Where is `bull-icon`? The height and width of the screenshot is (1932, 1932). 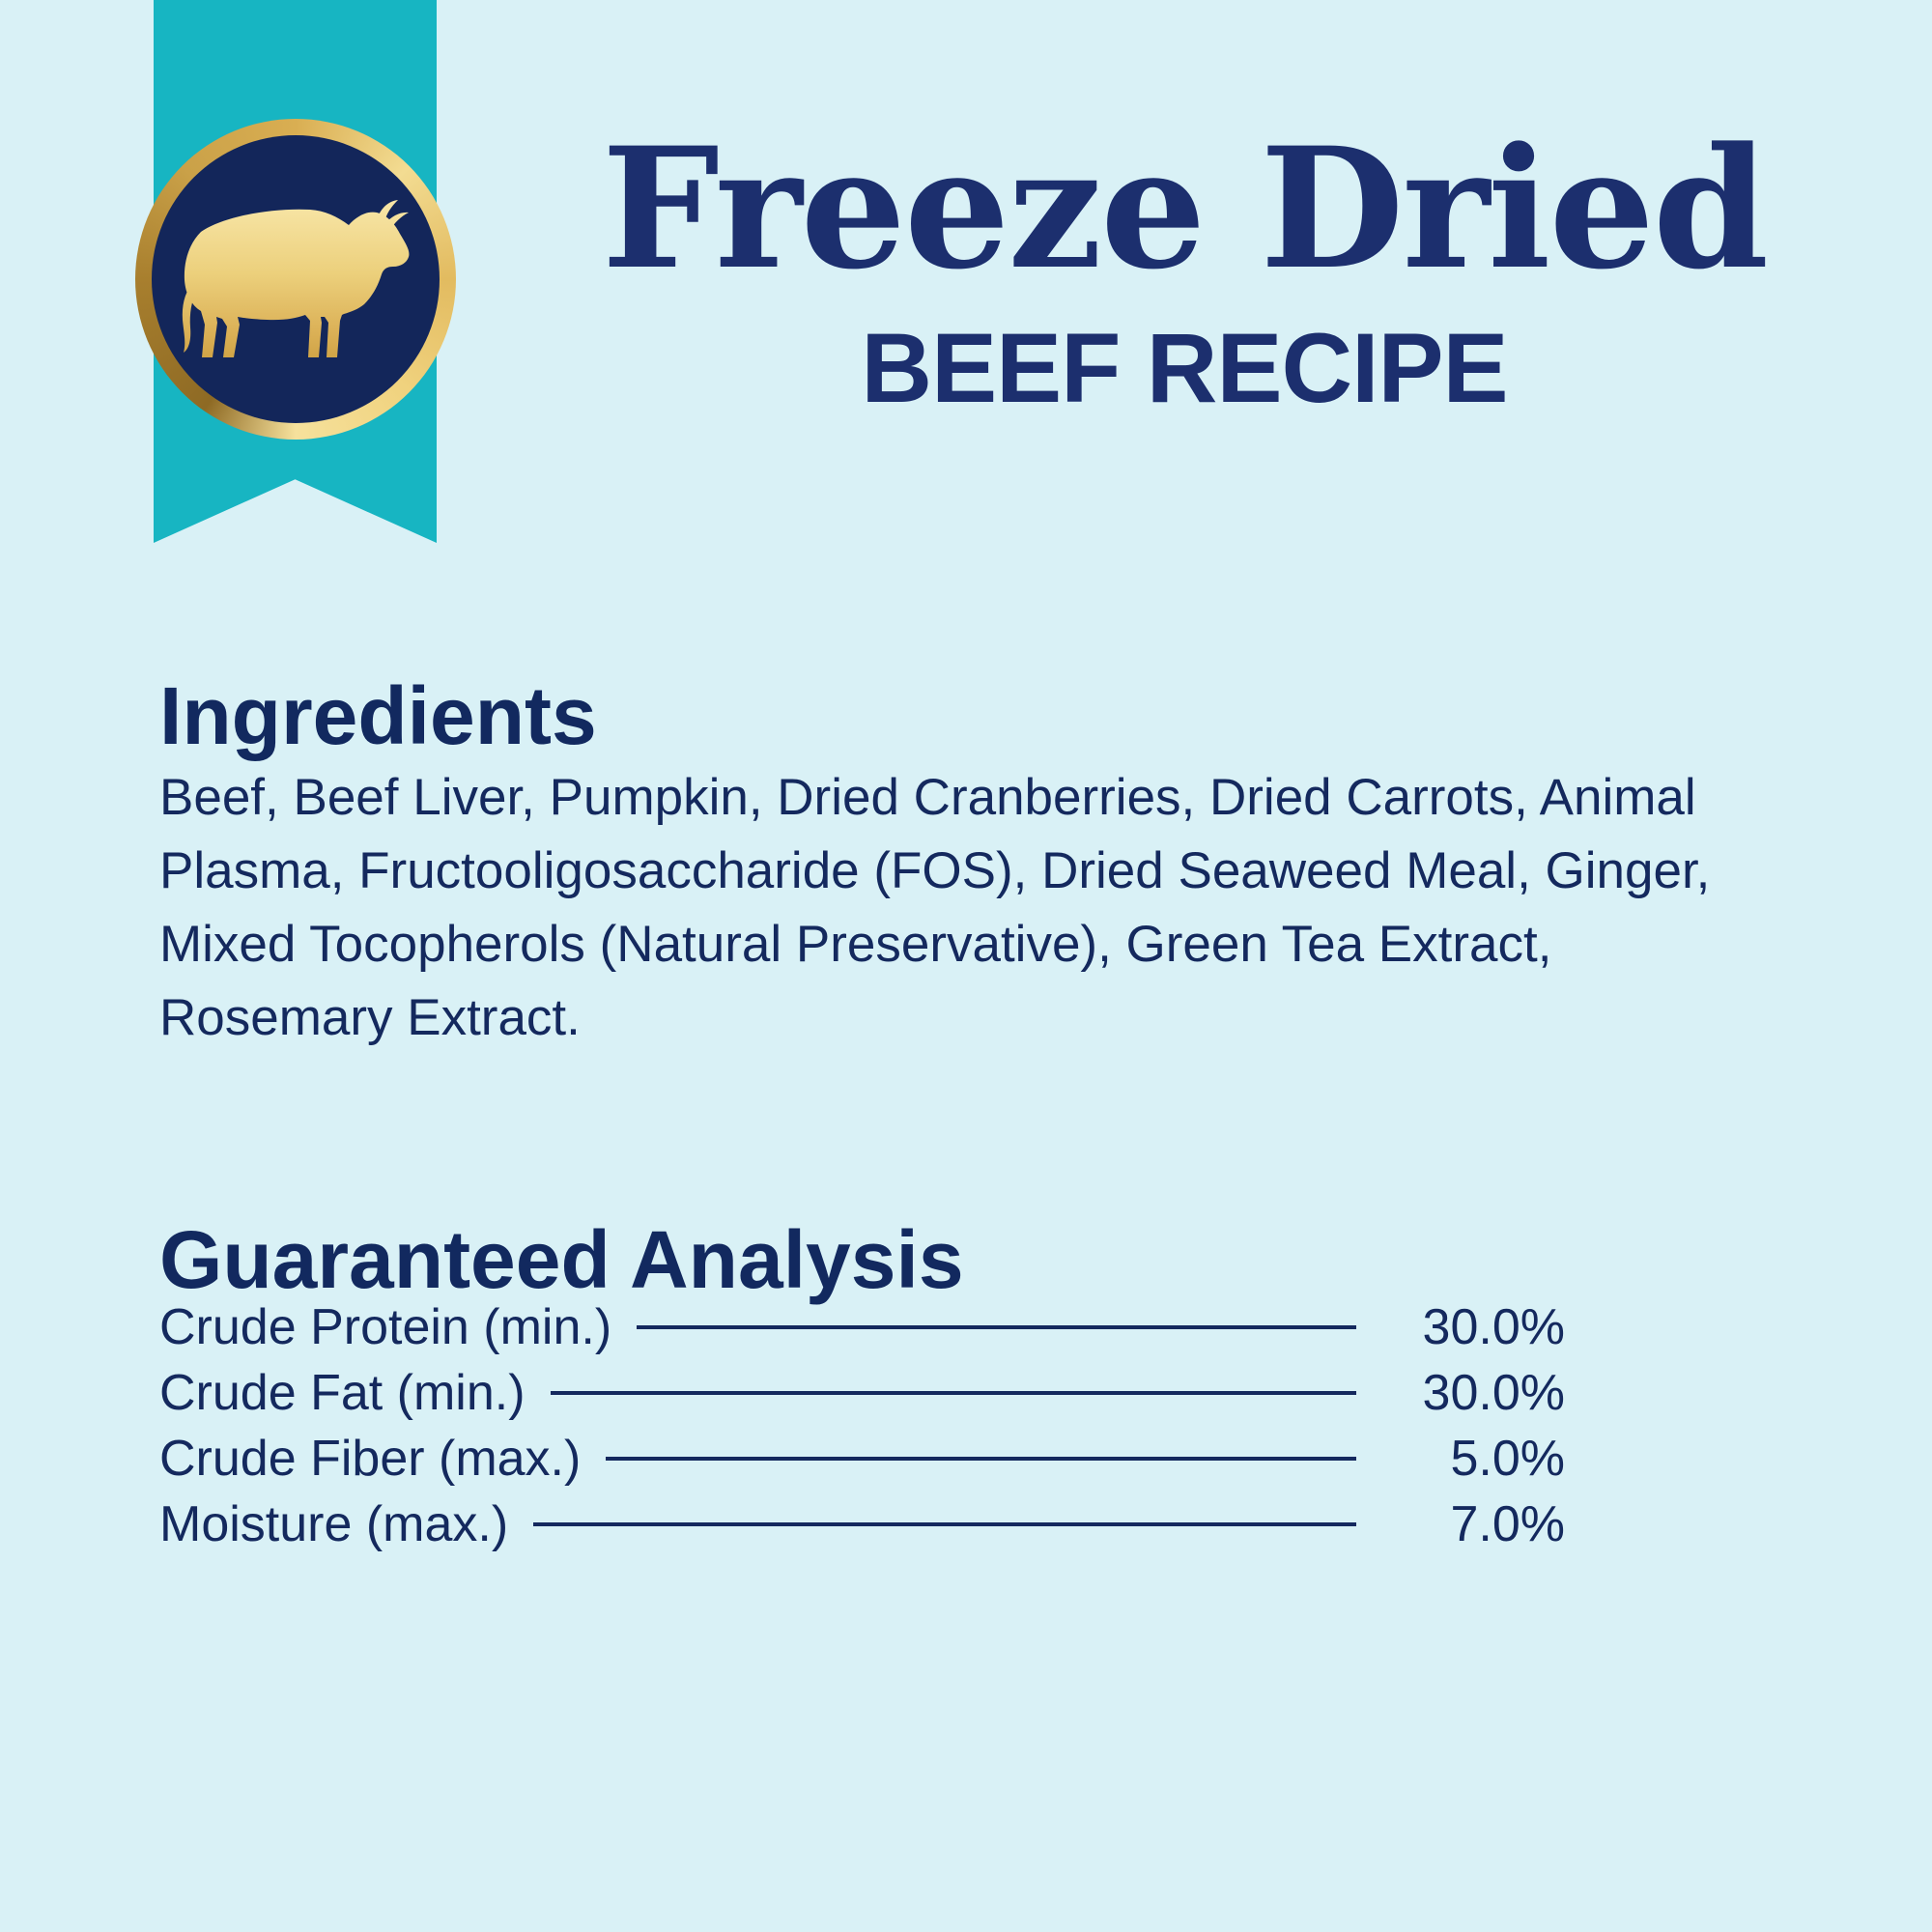 bull-icon is located at coordinates (296, 278).